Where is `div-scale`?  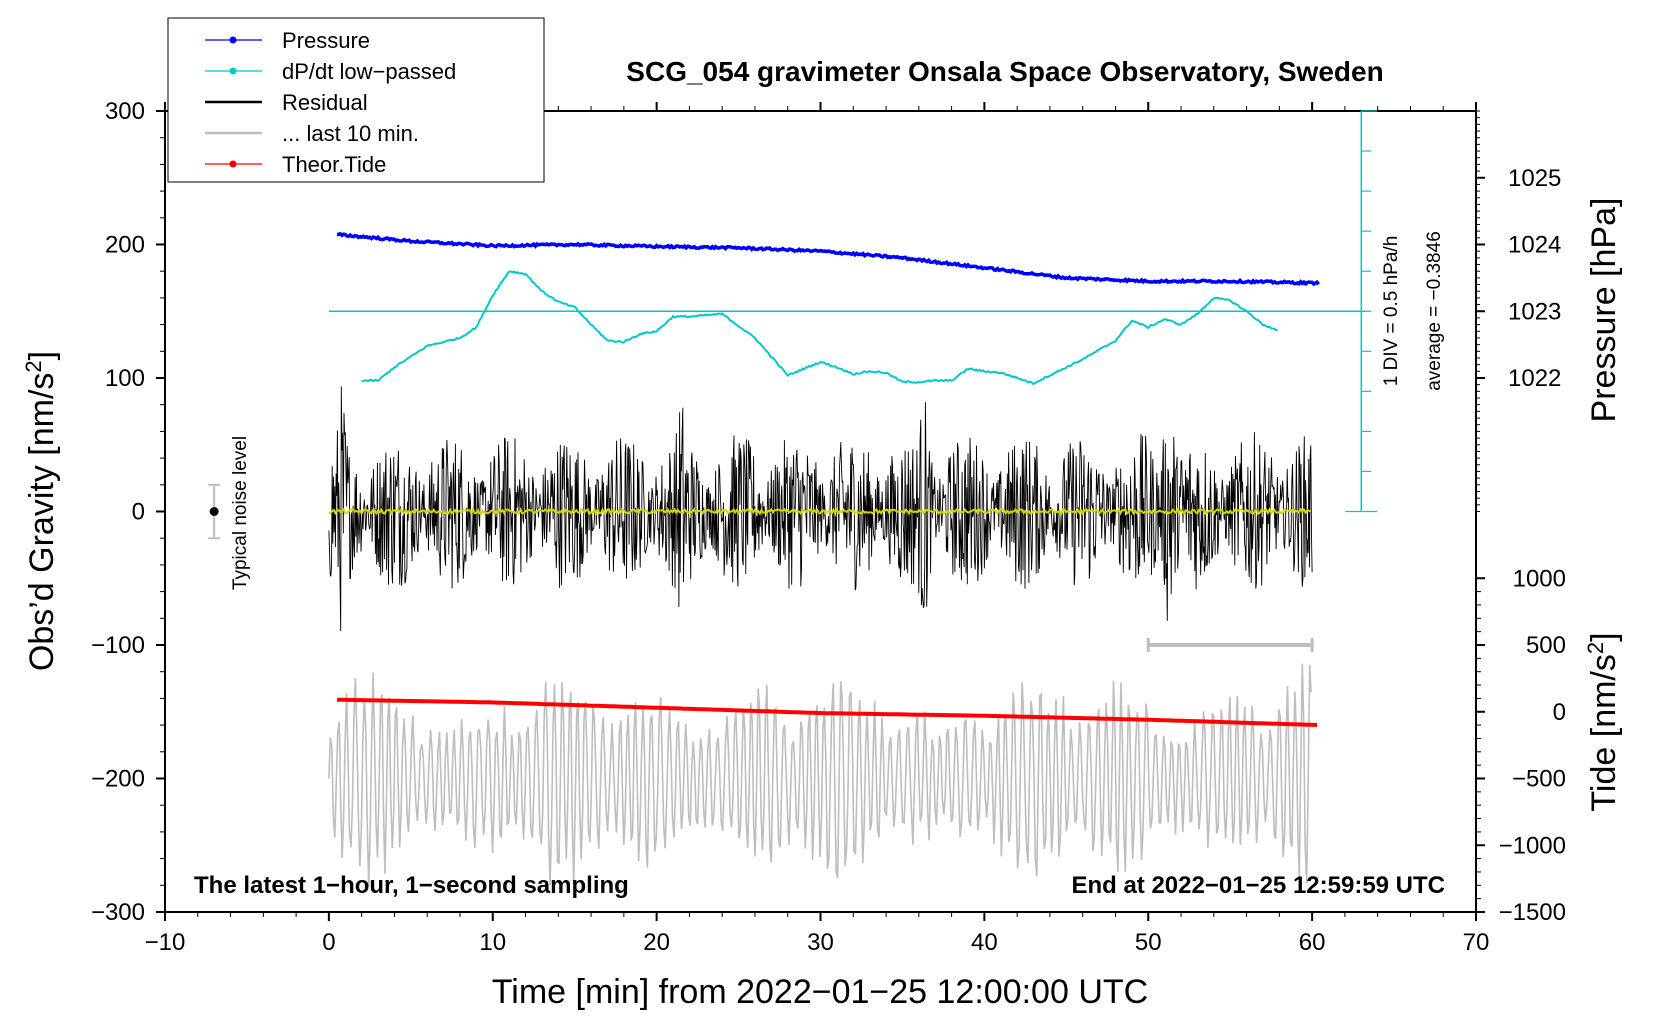 div-scale is located at coordinates (1361, 311).